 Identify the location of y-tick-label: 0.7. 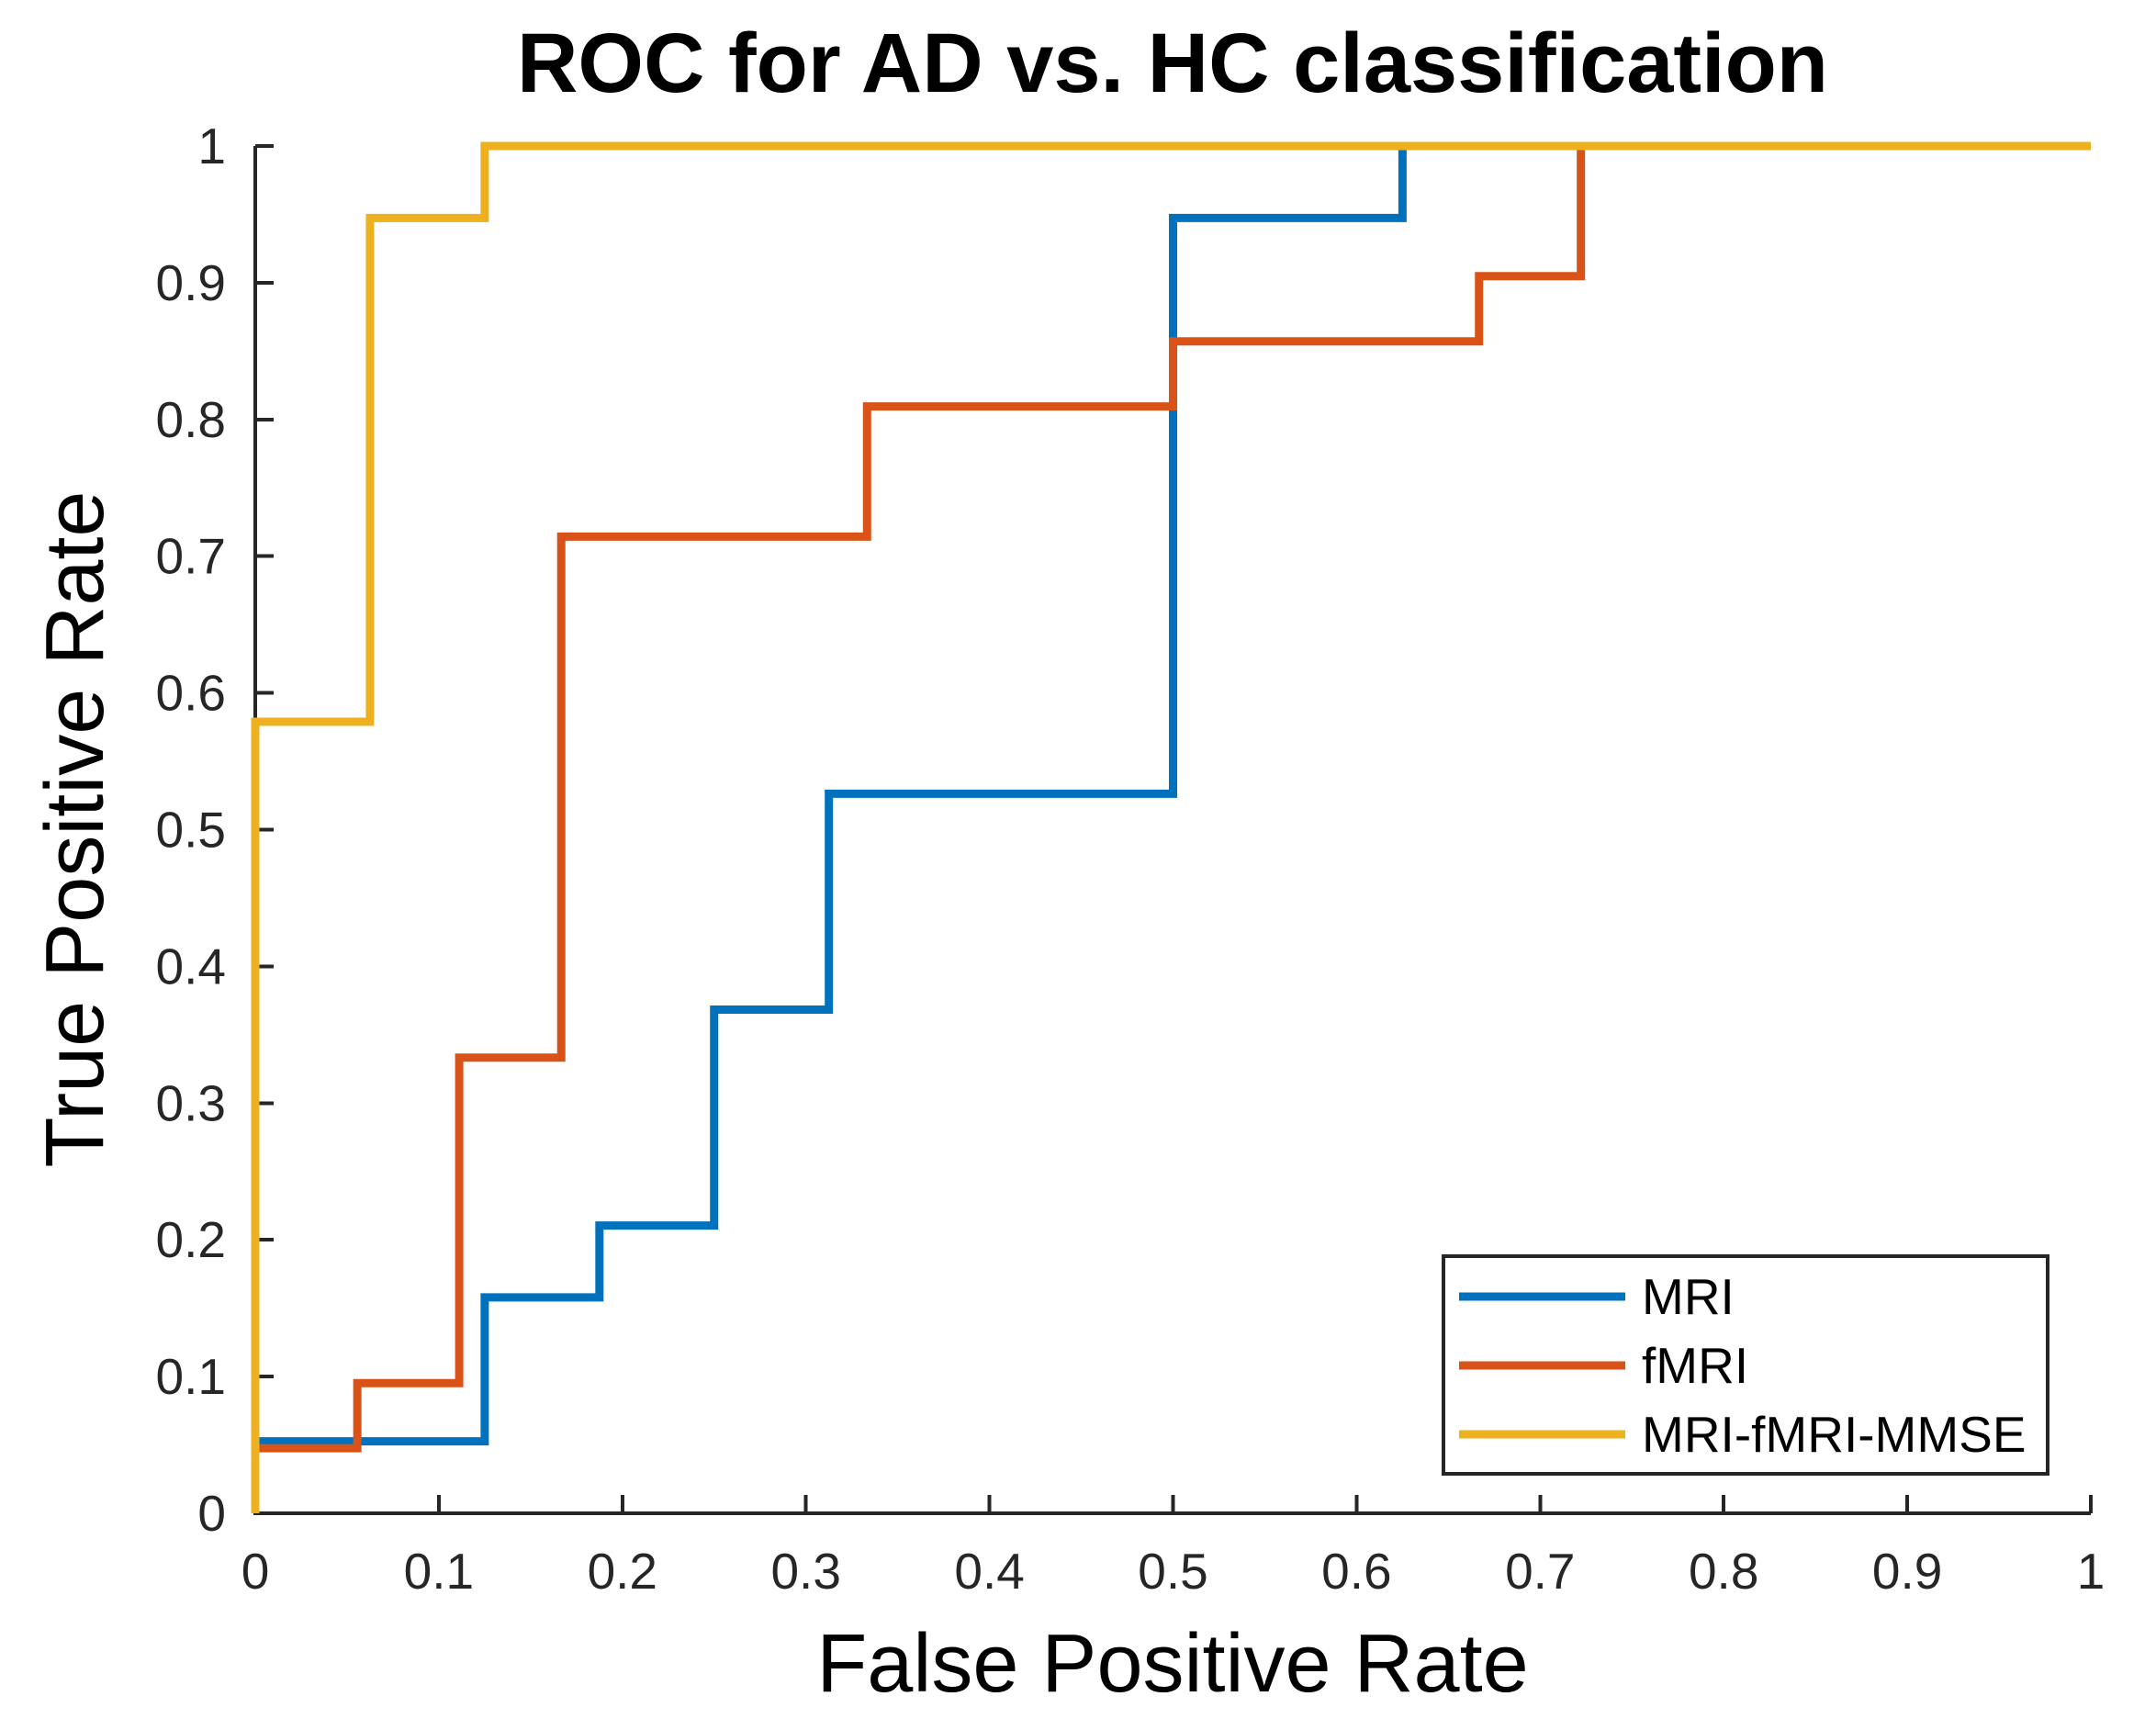
(191, 556).